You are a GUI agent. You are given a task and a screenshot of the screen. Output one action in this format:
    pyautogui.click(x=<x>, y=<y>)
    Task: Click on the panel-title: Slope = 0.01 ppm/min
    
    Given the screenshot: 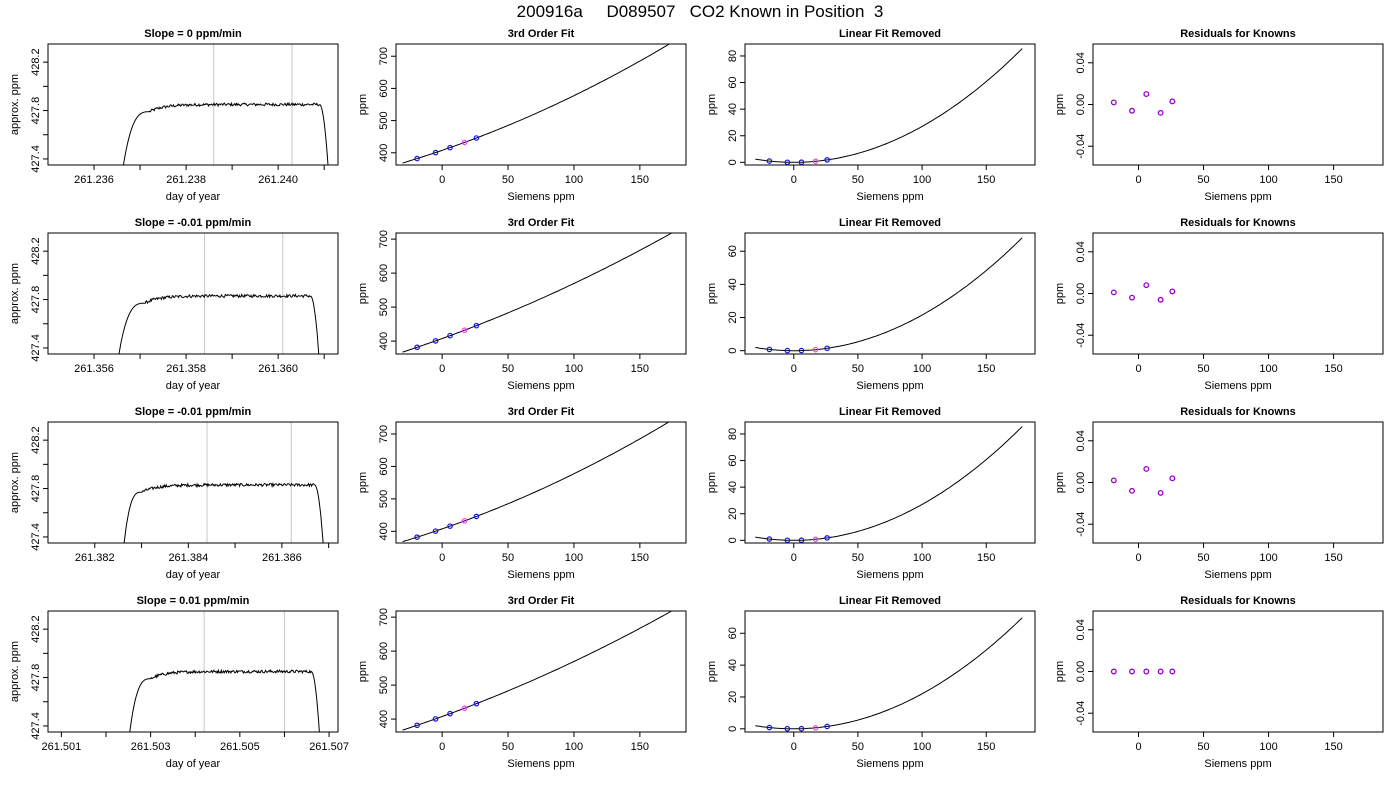 What is the action you would take?
    pyautogui.click(x=193, y=601)
    